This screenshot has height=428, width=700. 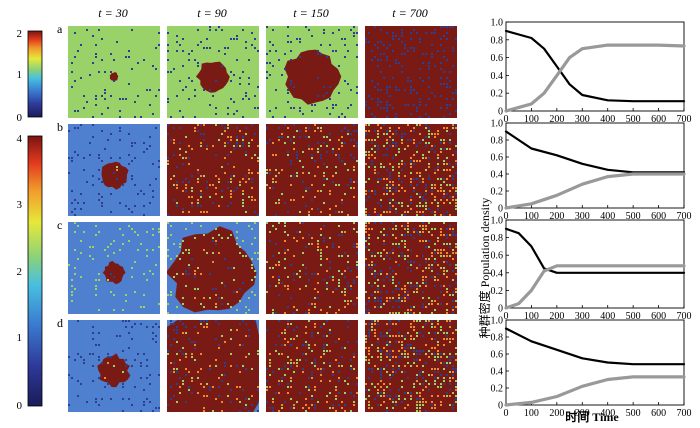 I want to click on colorbar-top-max-label: 2, so click(x=20, y=34).